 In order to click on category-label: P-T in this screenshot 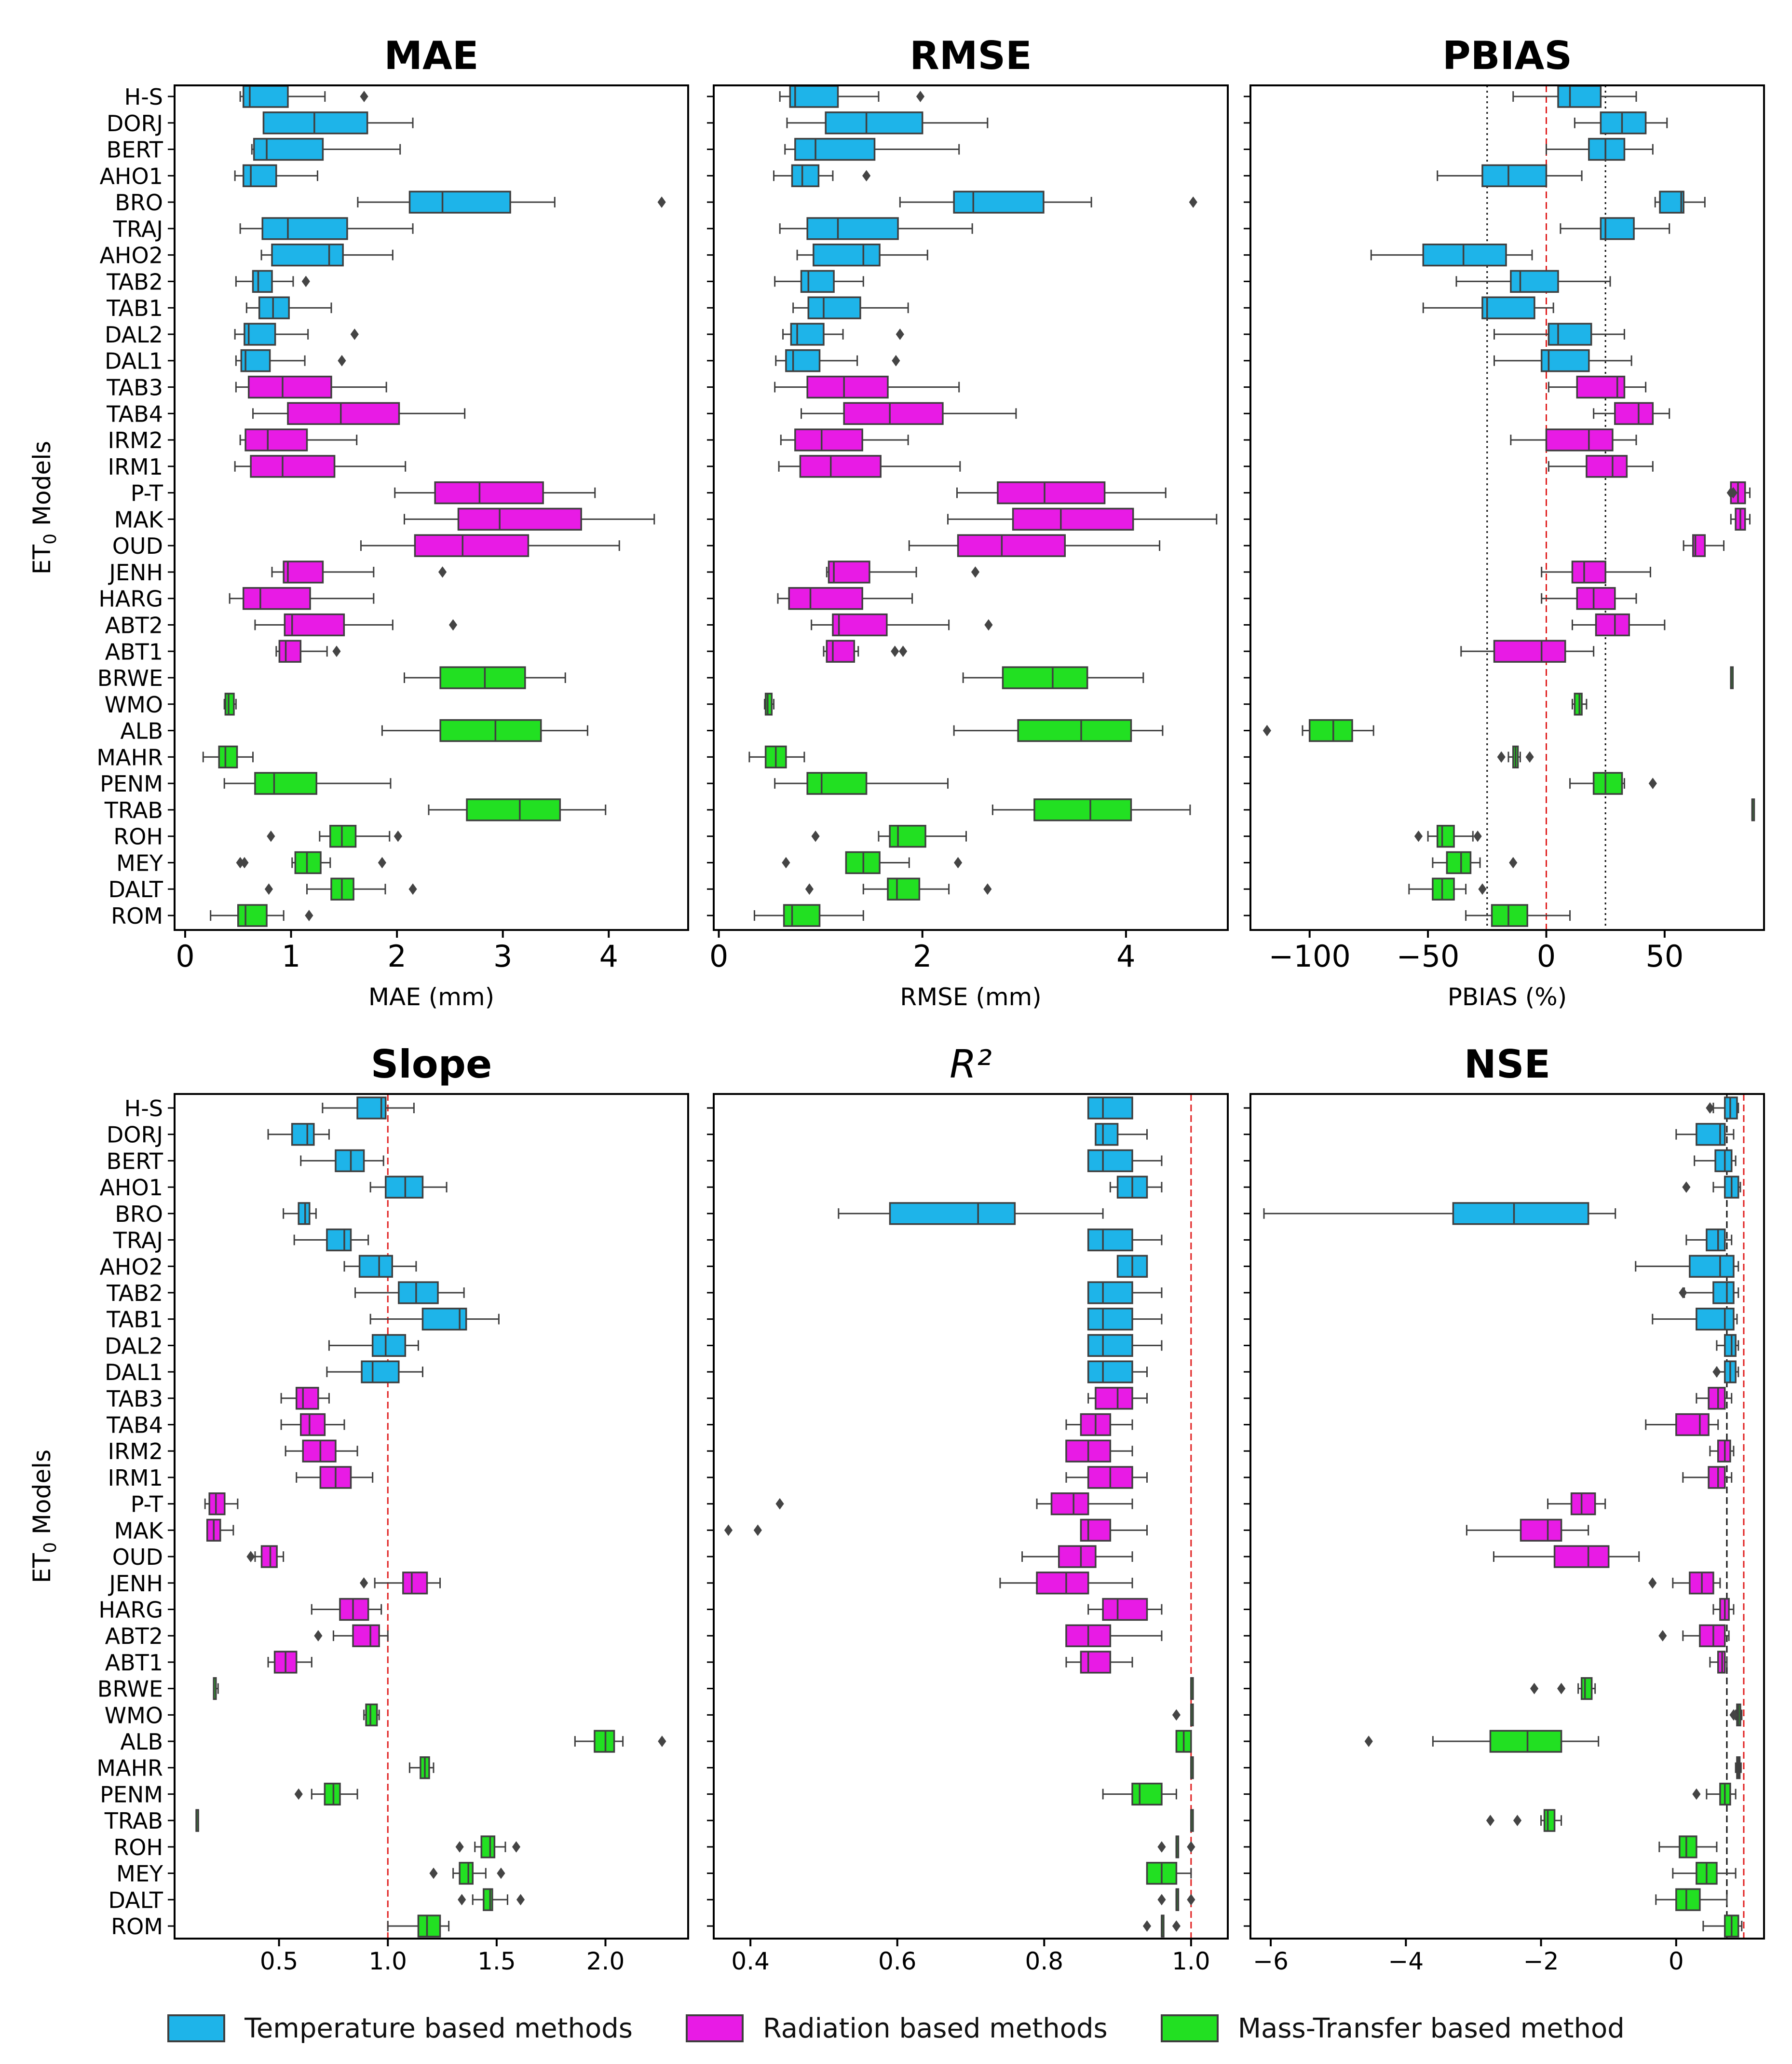, I will do `click(147, 493)`.